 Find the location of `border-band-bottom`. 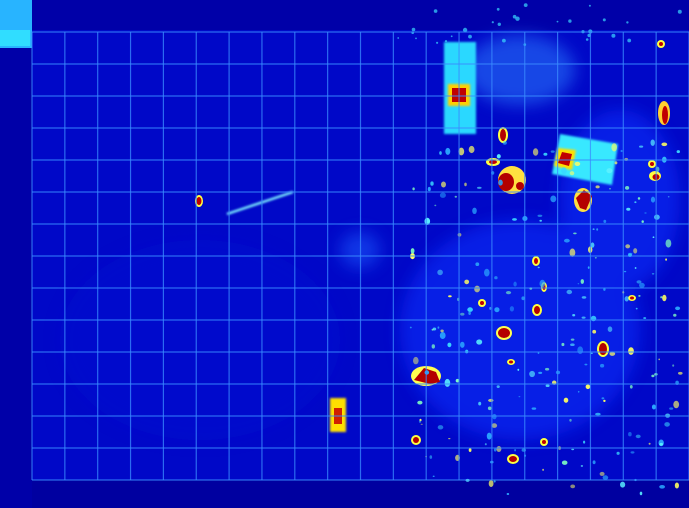

border-band-bottom is located at coordinates (344, 494).